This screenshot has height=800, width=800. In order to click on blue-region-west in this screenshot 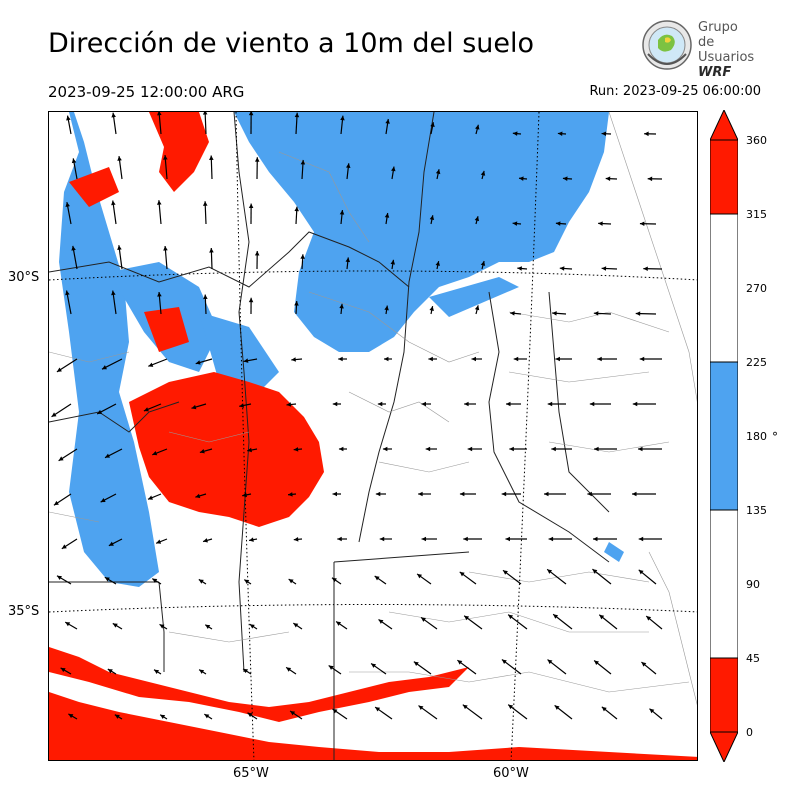, I will do `click(104, 349)`.